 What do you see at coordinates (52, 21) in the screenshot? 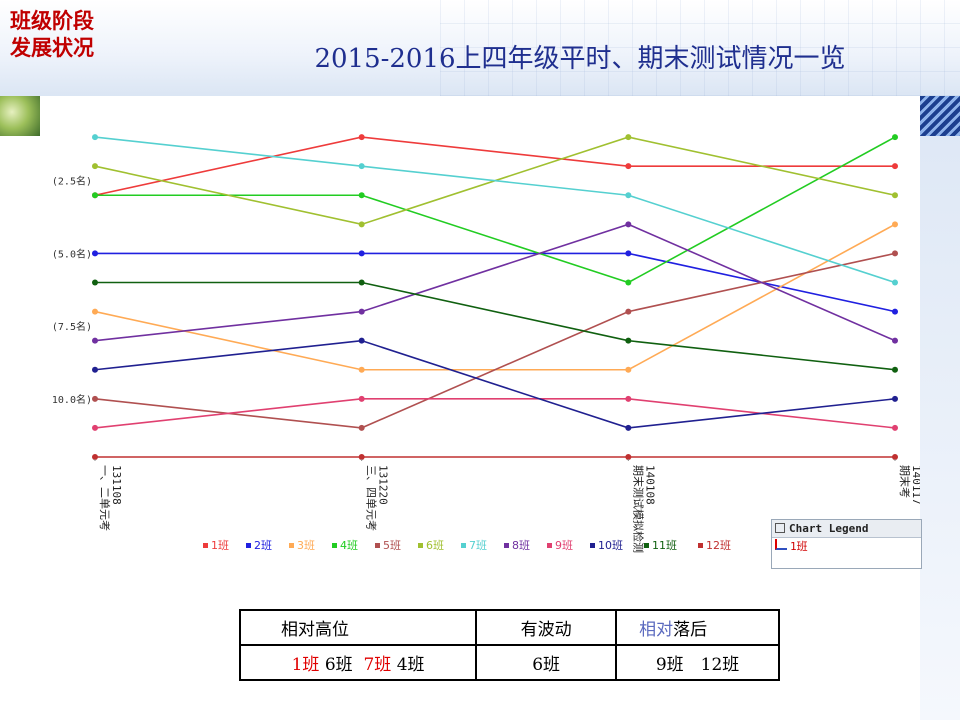
I see `section-label-line-1: 班级阶段` at bounding box center [52, 21].